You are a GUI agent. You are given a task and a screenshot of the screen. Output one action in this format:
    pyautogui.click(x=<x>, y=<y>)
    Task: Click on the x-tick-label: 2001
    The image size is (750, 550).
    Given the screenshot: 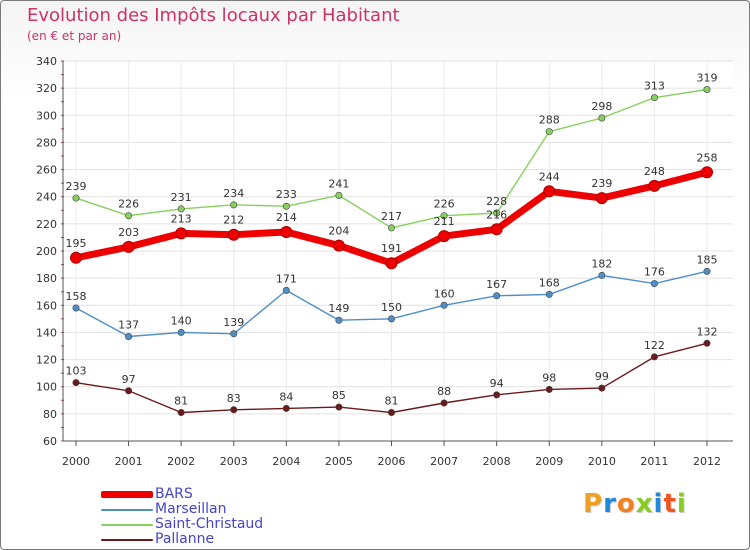 What is the action you would take?
    pyautogui.click(x=129, y=461)
    